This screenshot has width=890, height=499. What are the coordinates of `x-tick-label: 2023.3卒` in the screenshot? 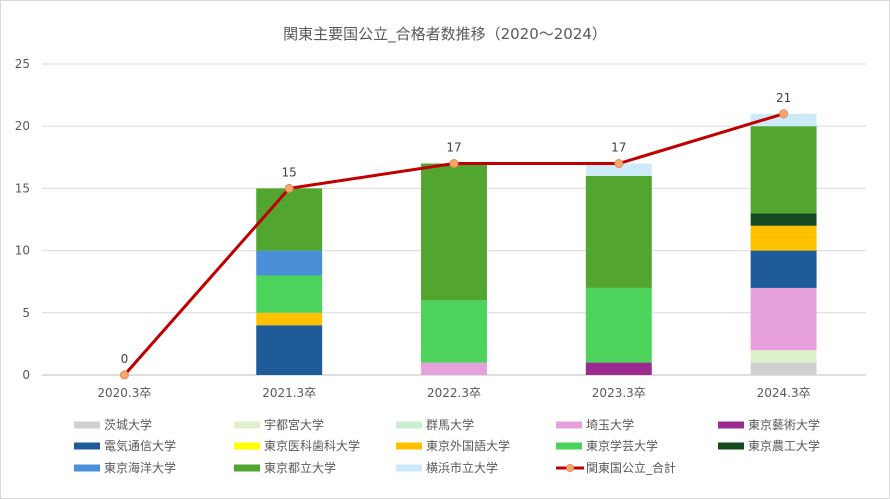 It's located at (619, 393).